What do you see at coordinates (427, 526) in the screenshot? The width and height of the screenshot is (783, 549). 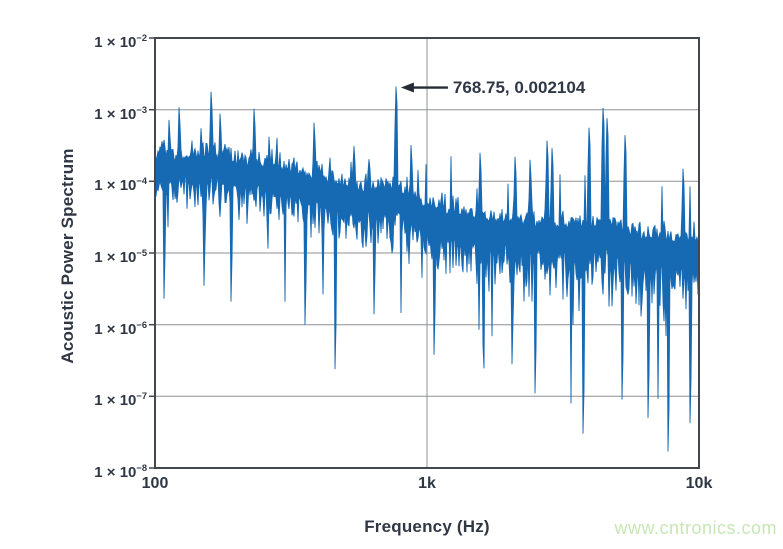 I see `x-axis-title: Frequency (Hz)` at bounding box center [427, 526].